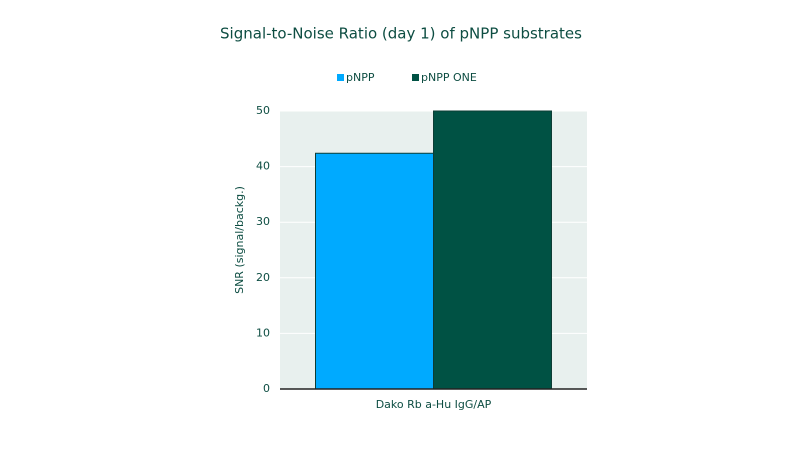 Image resolution: width=800 pixels, height=450 pixels. What do you see at coordinates (263, 166) in the screenshot?
I see `y-tick-label: 40` at bounding box center [263, 166].